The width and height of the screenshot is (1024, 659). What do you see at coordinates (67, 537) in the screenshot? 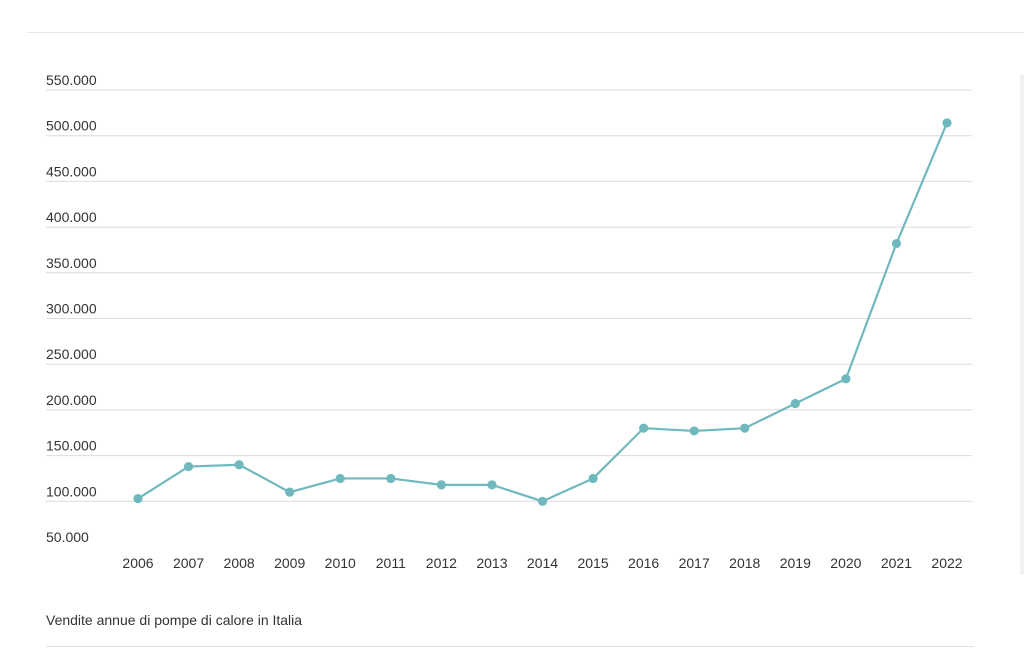
I see `y-tick-label: 50.000` at bounding box center [67, 537].